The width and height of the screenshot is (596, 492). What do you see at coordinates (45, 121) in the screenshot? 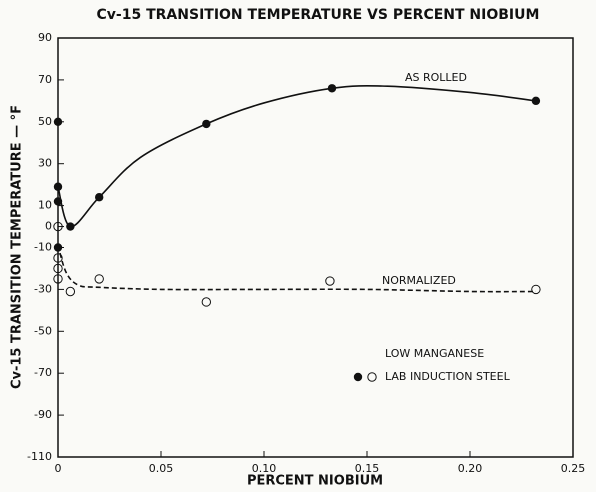
I see `y-tick-label: 50` at bounding box center [45, 121].